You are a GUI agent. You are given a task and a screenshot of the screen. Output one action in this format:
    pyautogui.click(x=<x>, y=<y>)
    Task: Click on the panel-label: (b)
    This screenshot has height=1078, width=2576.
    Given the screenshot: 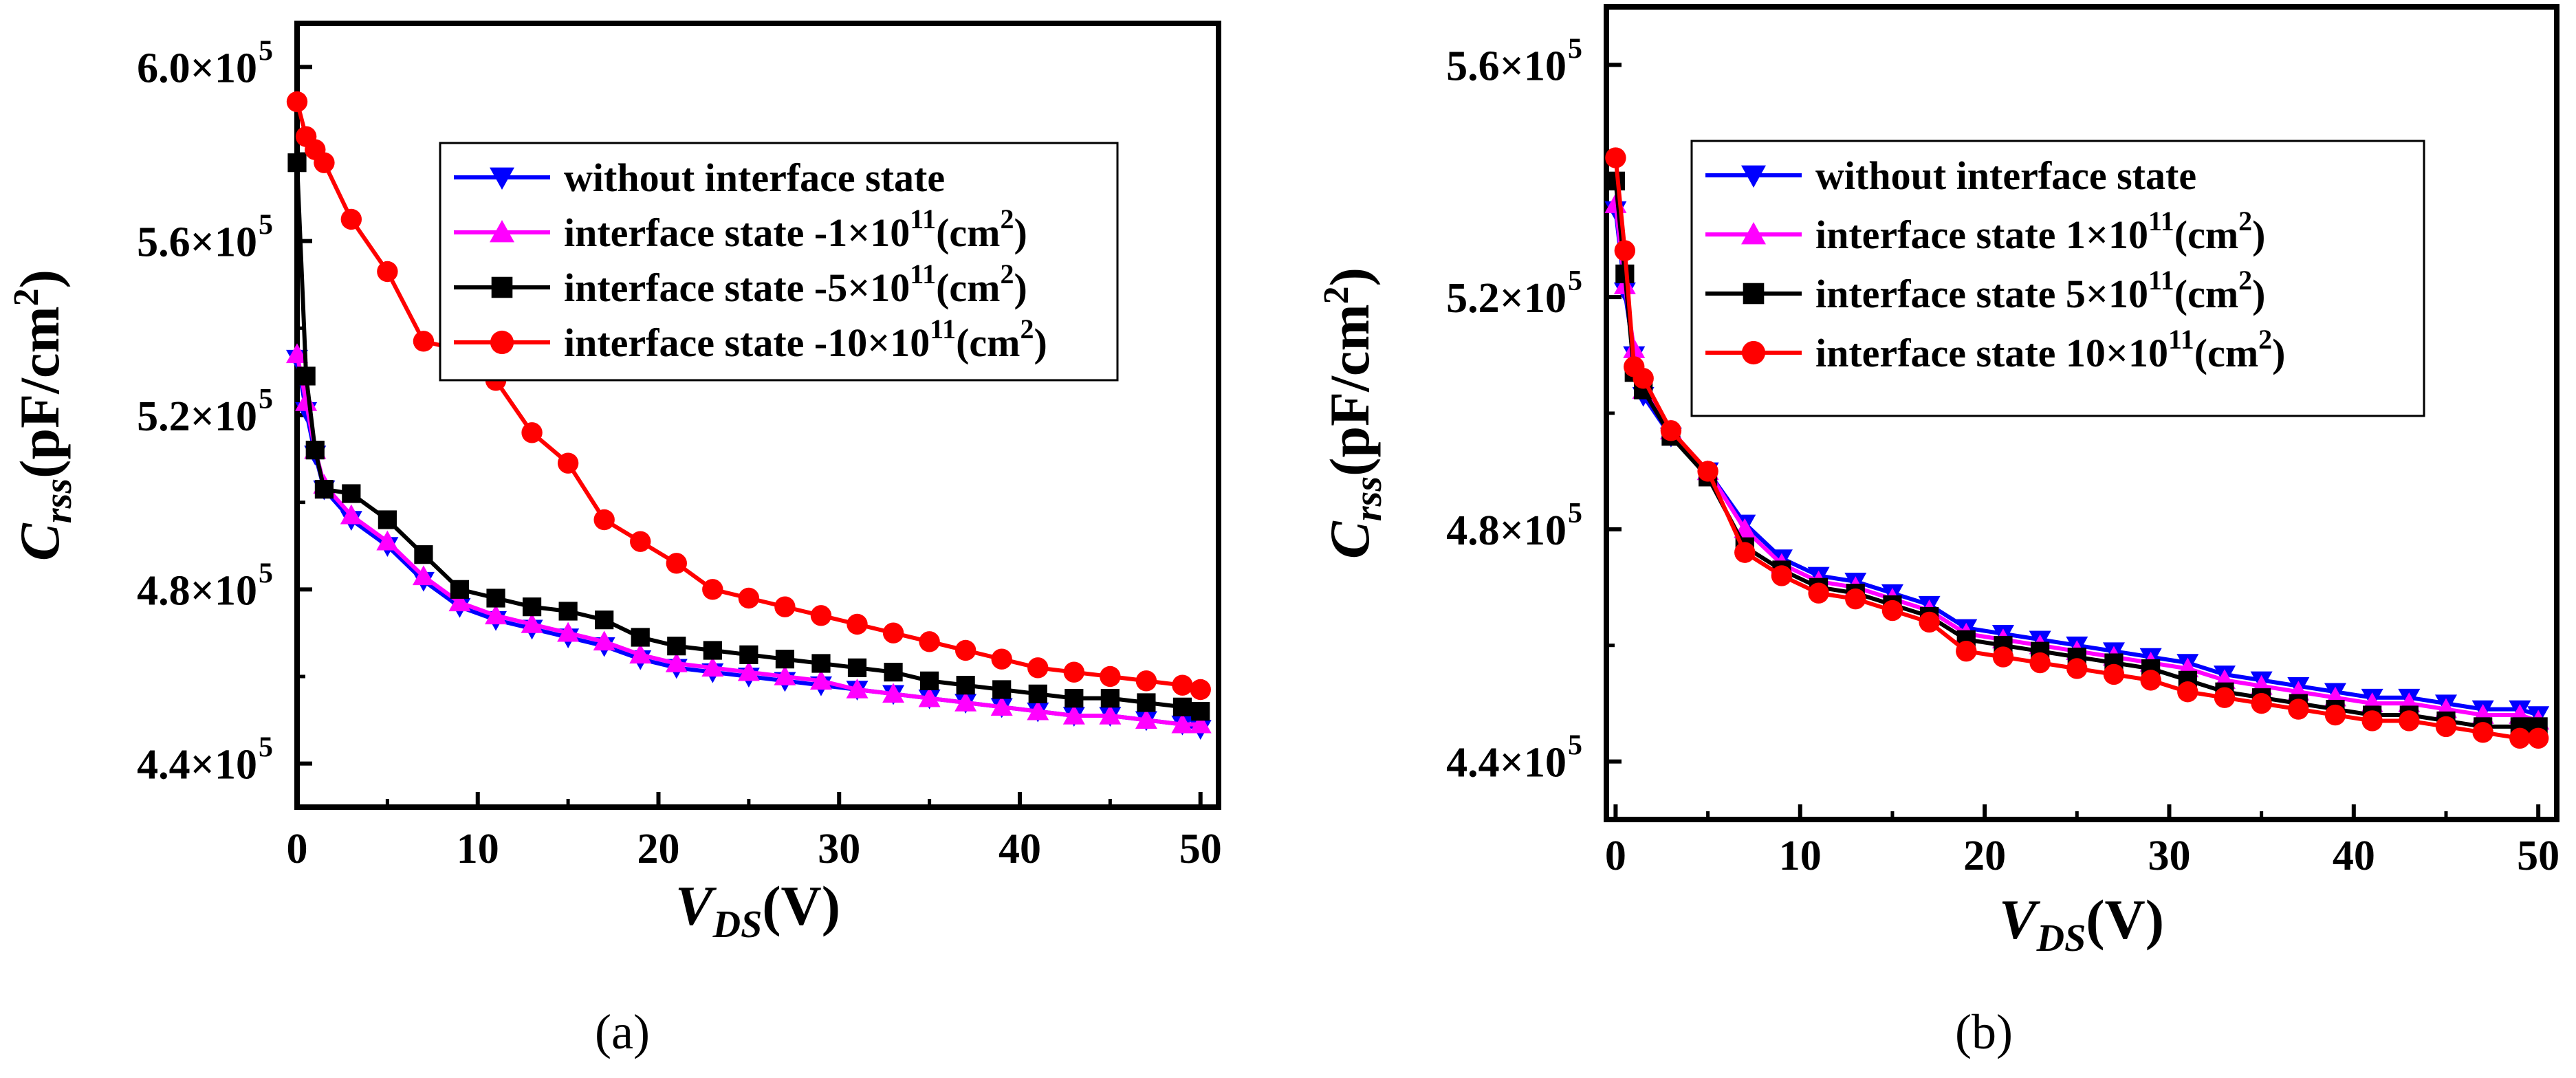 What is the action you would take?
    pyautogui.click(x=1984, y=1031)
    